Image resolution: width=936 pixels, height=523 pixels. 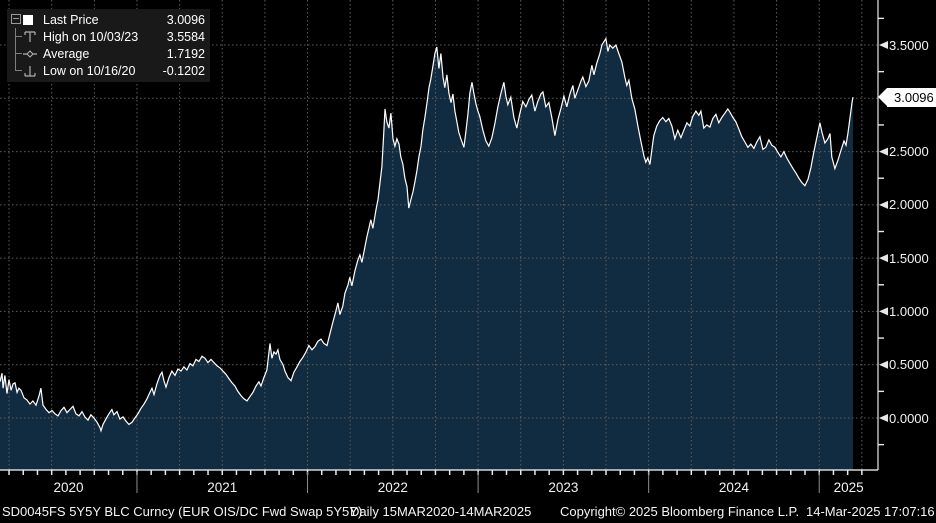 I want to click on y-axis-label: 1.5000, so click(x=909, y=258).